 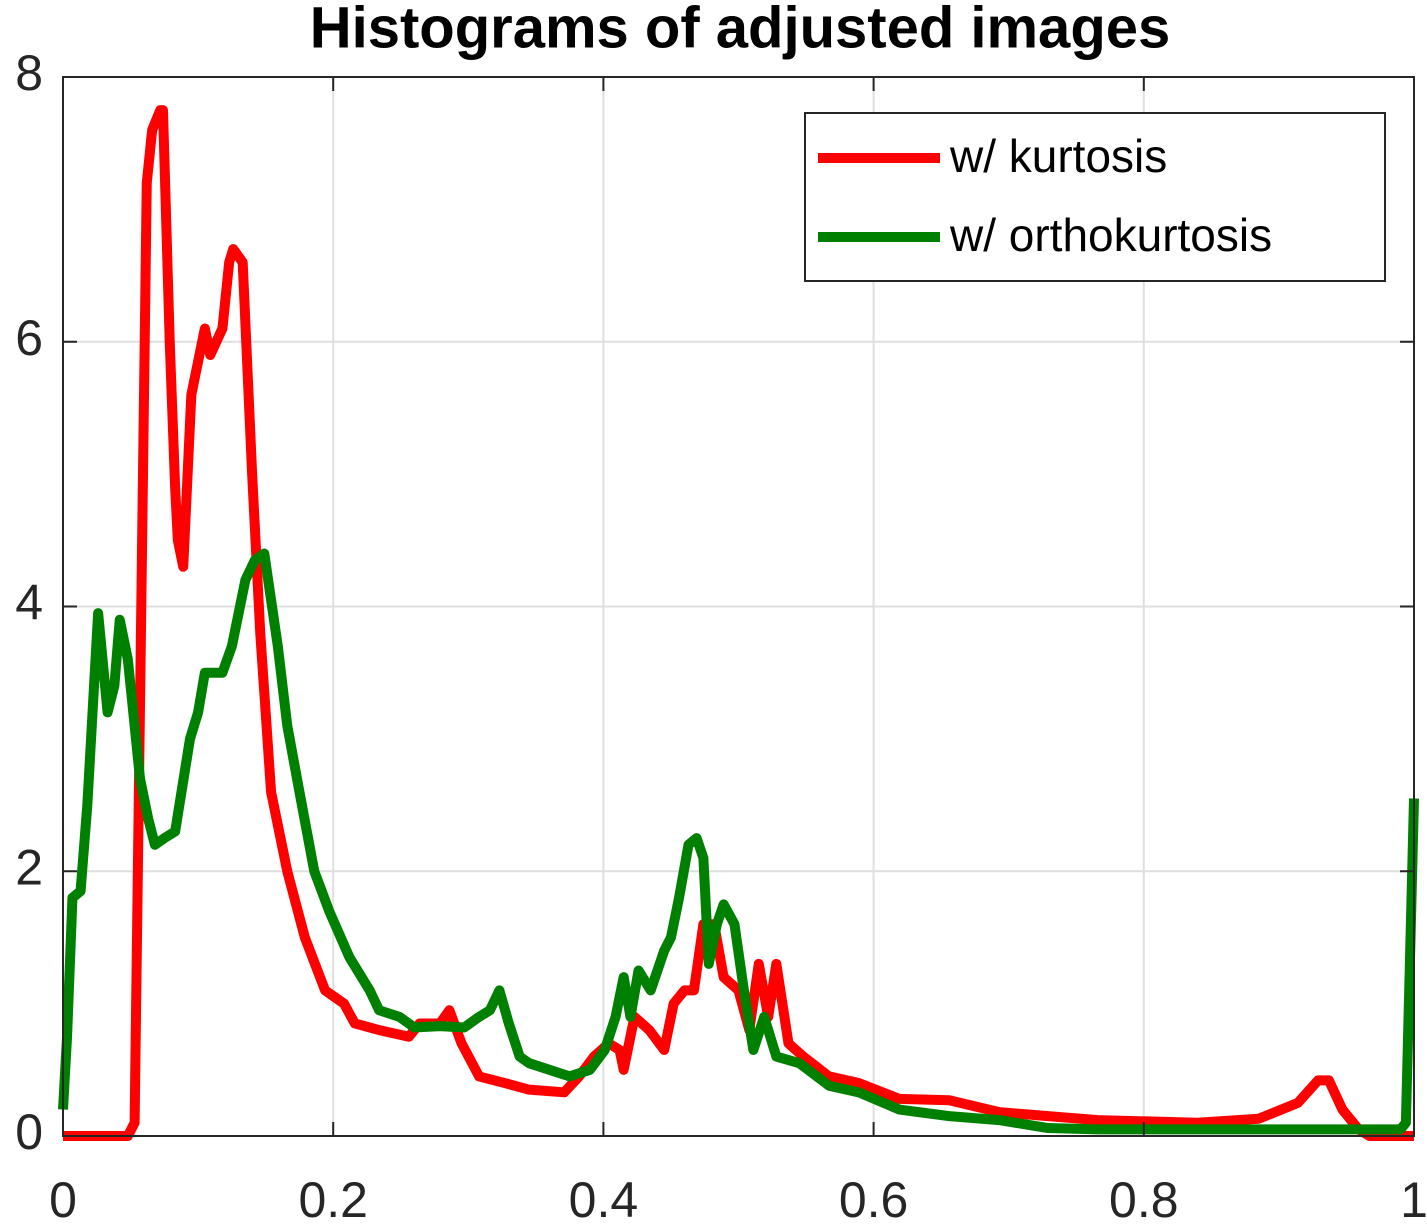 What do you see at coordinates (740, 30) in the screenshot?
I see `chart-title: Histograms of adjusted images` at bounding box center [740, 30].